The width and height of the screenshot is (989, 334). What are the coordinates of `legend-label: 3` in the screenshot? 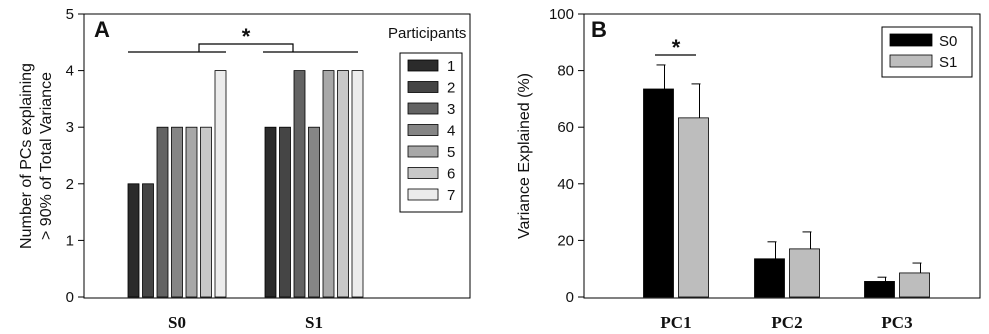 It's located at (451, 109).